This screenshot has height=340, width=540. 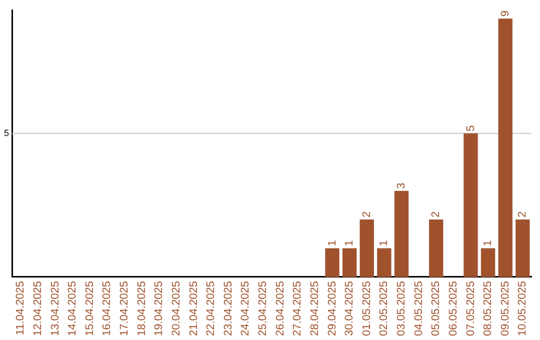 What do you see at coordinates (6, 133) in the screenshot?
I see `ref-line-label: 5` at bounding box center [6, 133].